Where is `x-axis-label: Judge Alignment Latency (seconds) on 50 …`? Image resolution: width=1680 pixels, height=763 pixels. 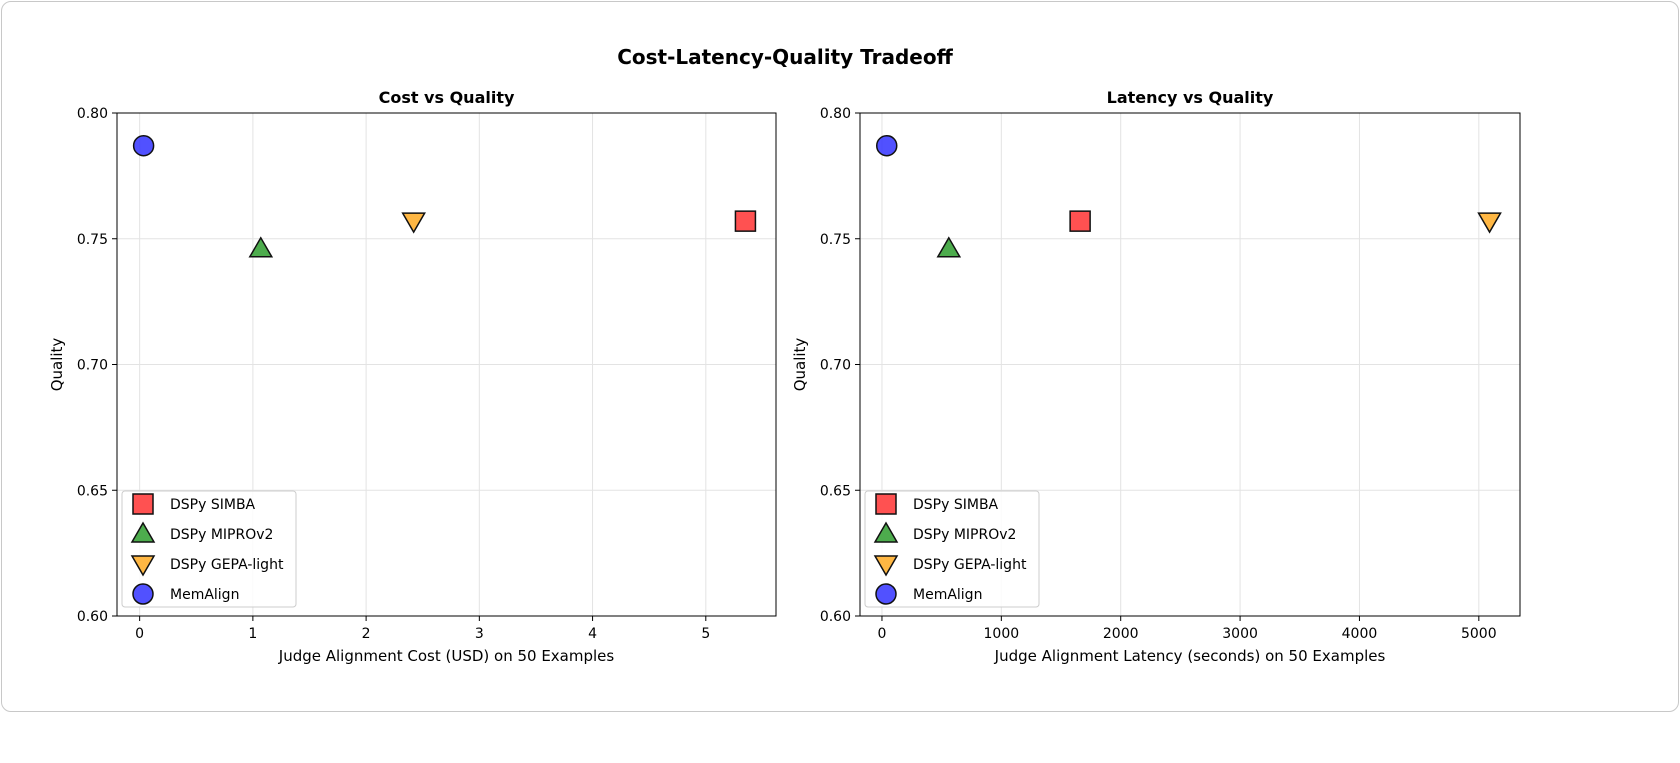 x-axis-label: Judge Alignment Latency (seconds) on 50 … is located at coordinates (1190, 656).